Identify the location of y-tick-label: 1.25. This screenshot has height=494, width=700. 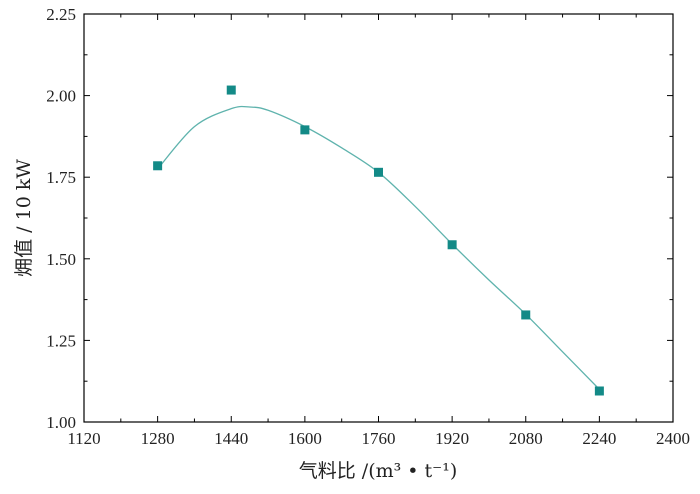
(61, 340).